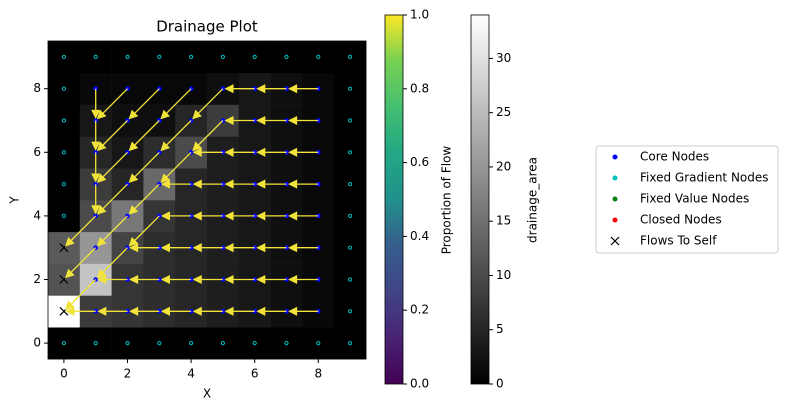 The image size is (803, 412). What do you see at coordinates (37, 215) in the screenshot?
I see `y-tick-label: 4` at bounding box center [37, 215].